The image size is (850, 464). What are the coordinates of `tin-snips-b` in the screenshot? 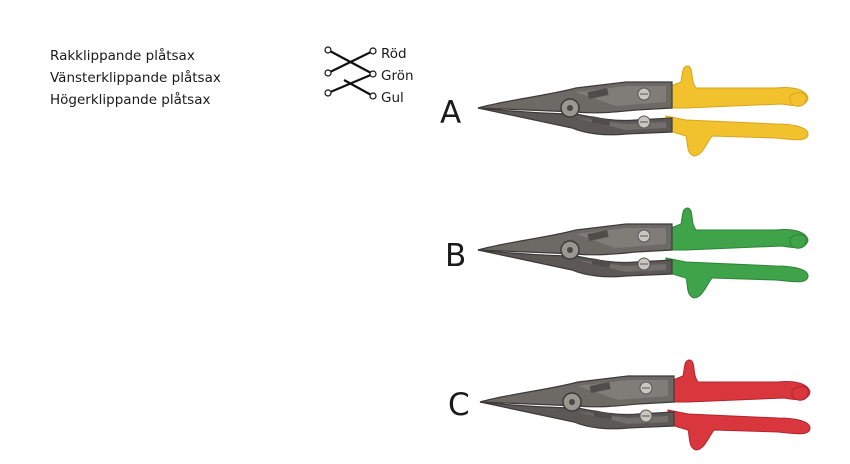 It's located at (643, 253).